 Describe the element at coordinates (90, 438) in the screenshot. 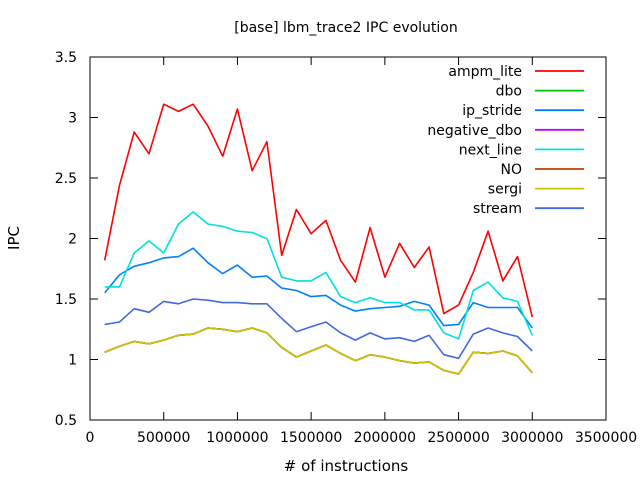

I see `x-tick-label: 0` at that location.